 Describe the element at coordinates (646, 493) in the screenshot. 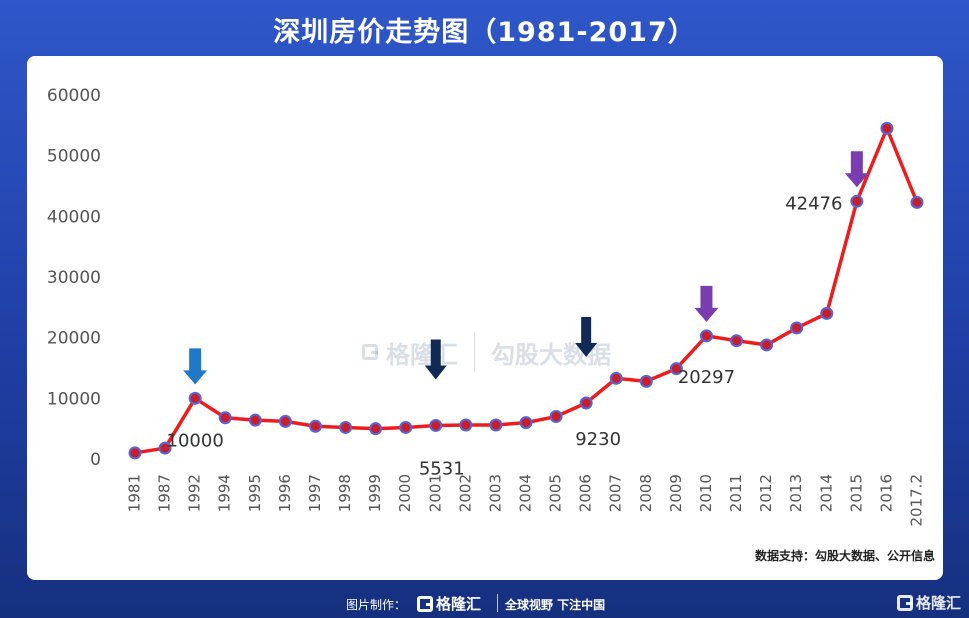

I see `x-tick-label: 2008` at that location.